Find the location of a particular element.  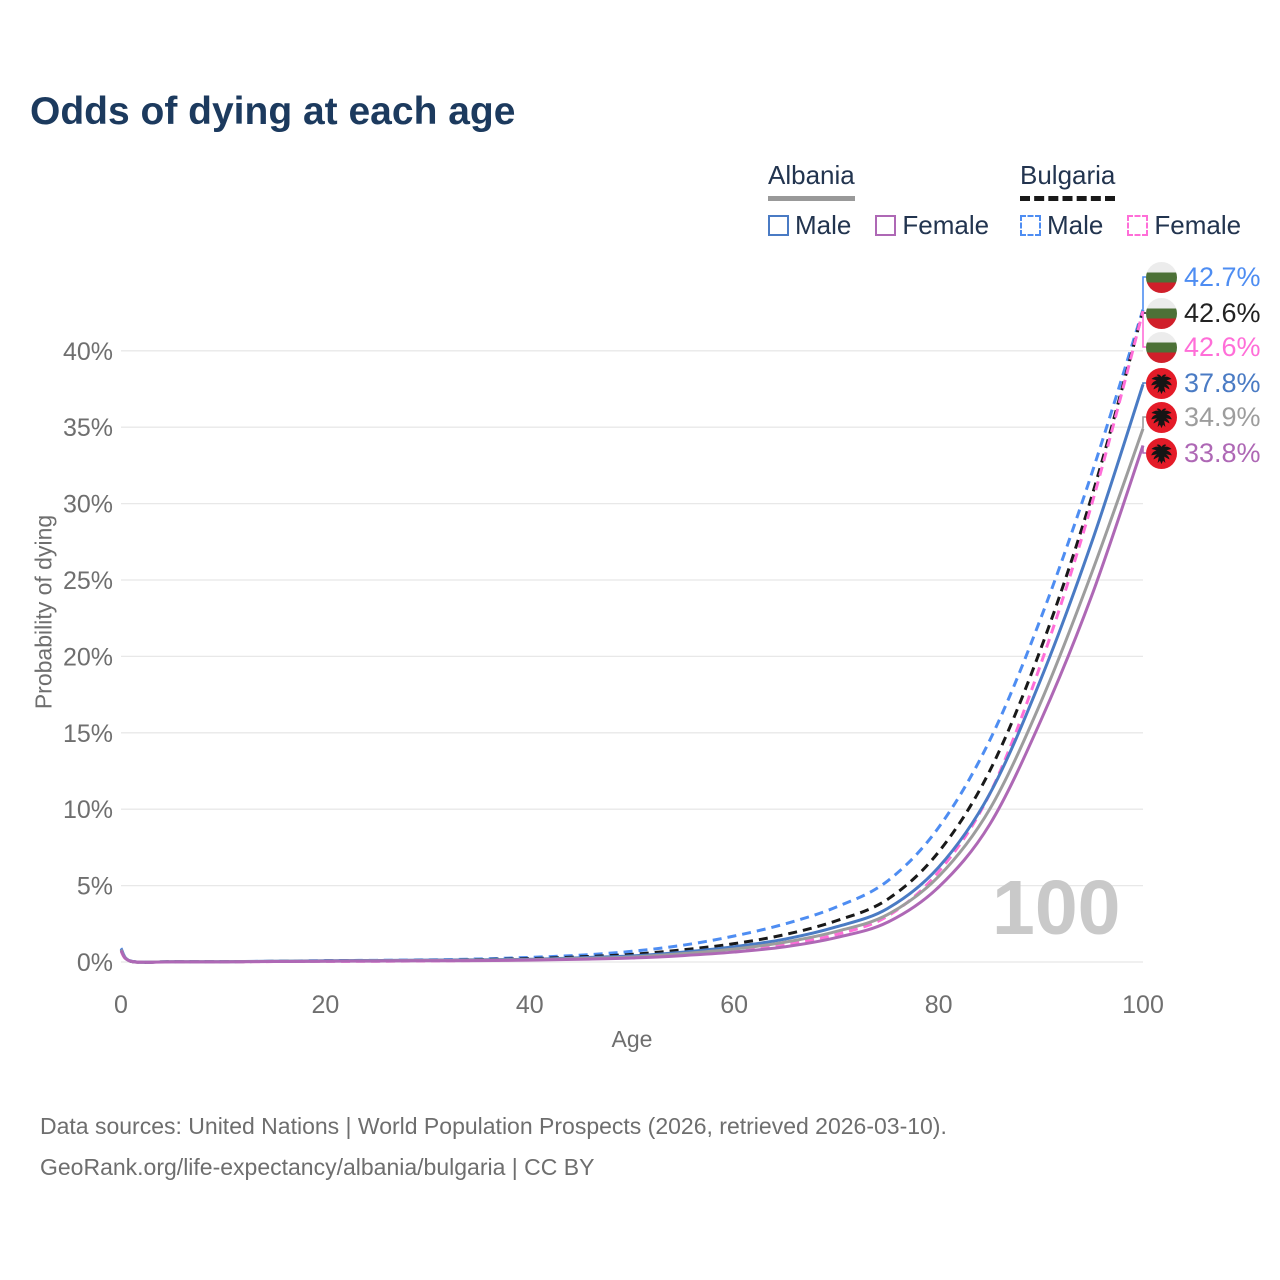

end-label-bulgaria-female: 42.6% is located at coordinates (1203, 347).